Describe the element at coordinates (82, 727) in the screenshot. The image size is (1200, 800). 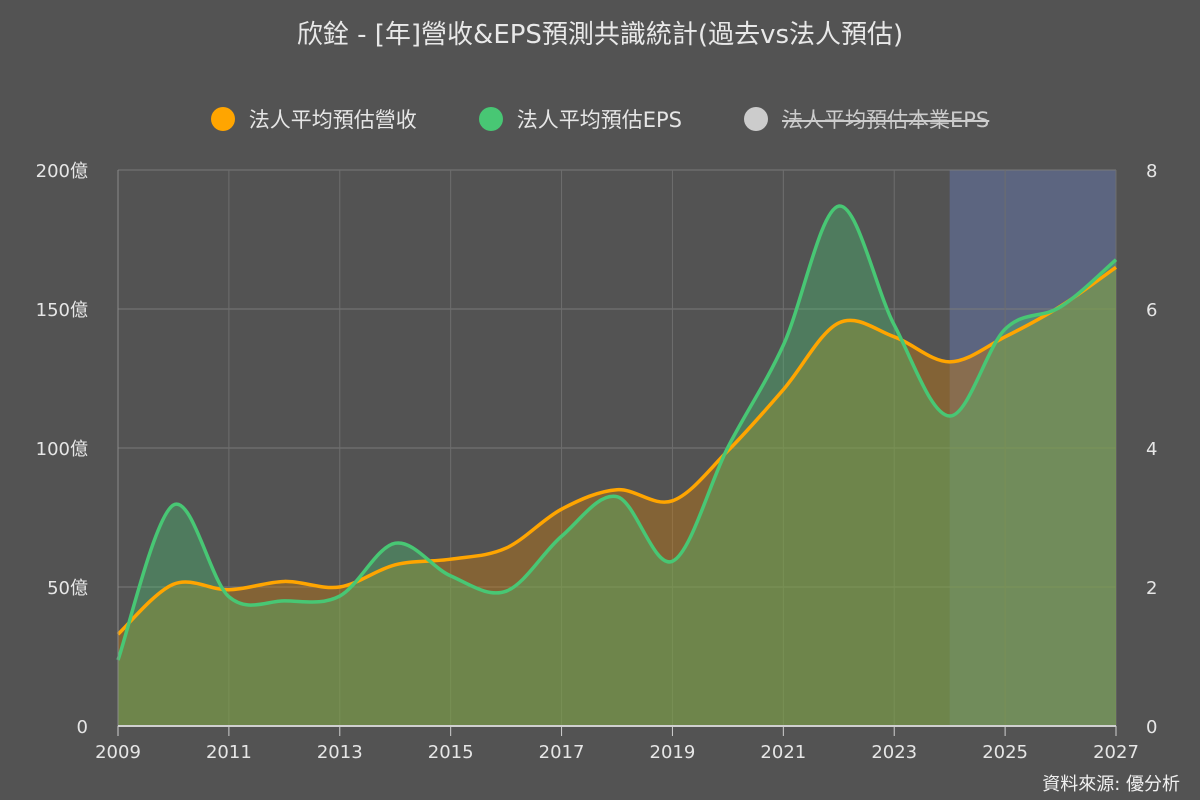
I see `y-left-tick: 0` at that location.